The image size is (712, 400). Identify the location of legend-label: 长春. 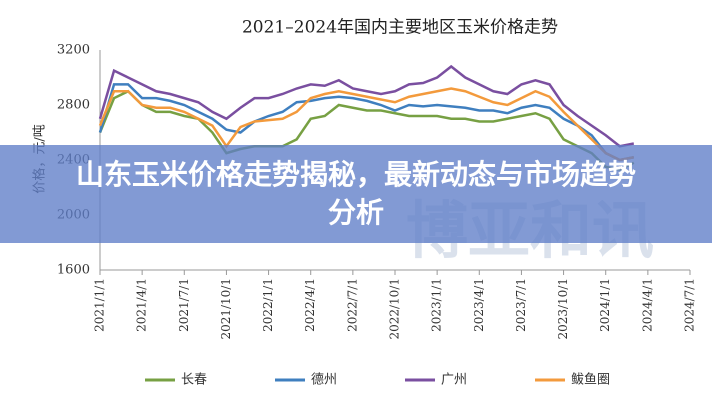
(194, 380).